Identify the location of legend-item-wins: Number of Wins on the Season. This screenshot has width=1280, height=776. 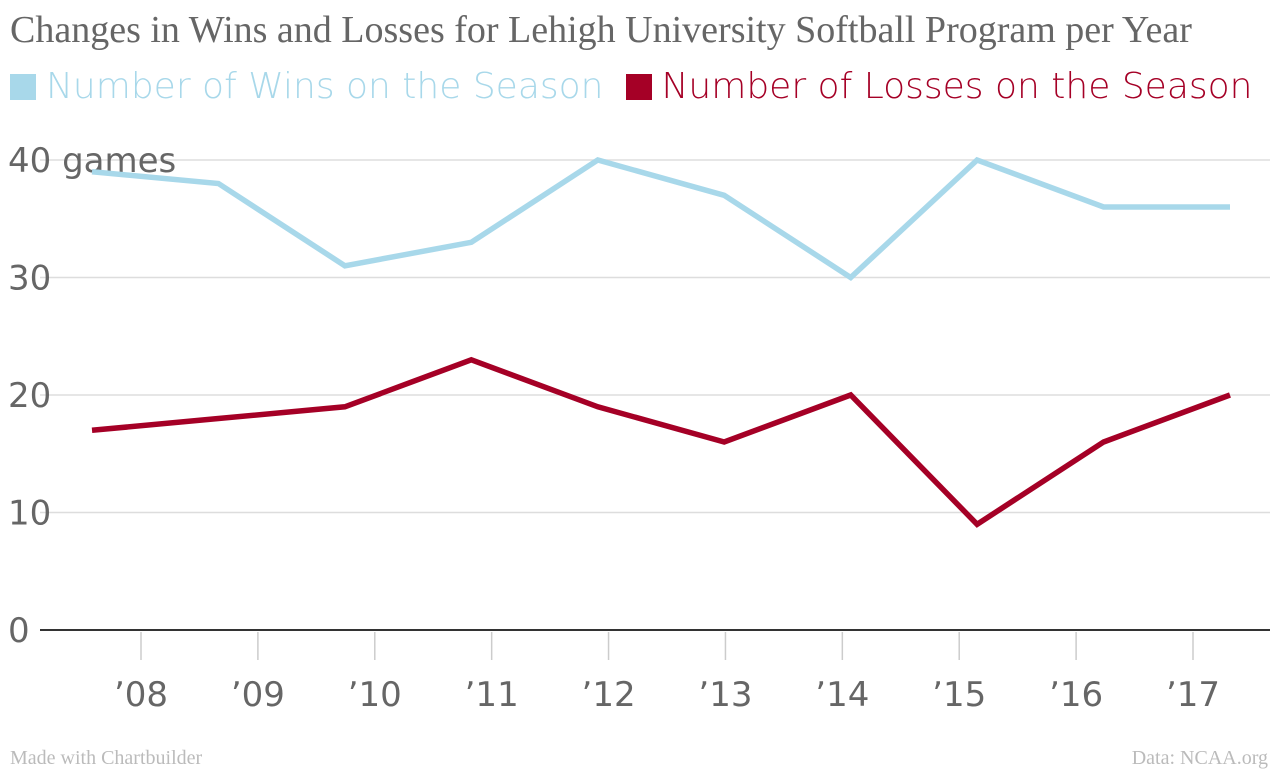
(307, 86).